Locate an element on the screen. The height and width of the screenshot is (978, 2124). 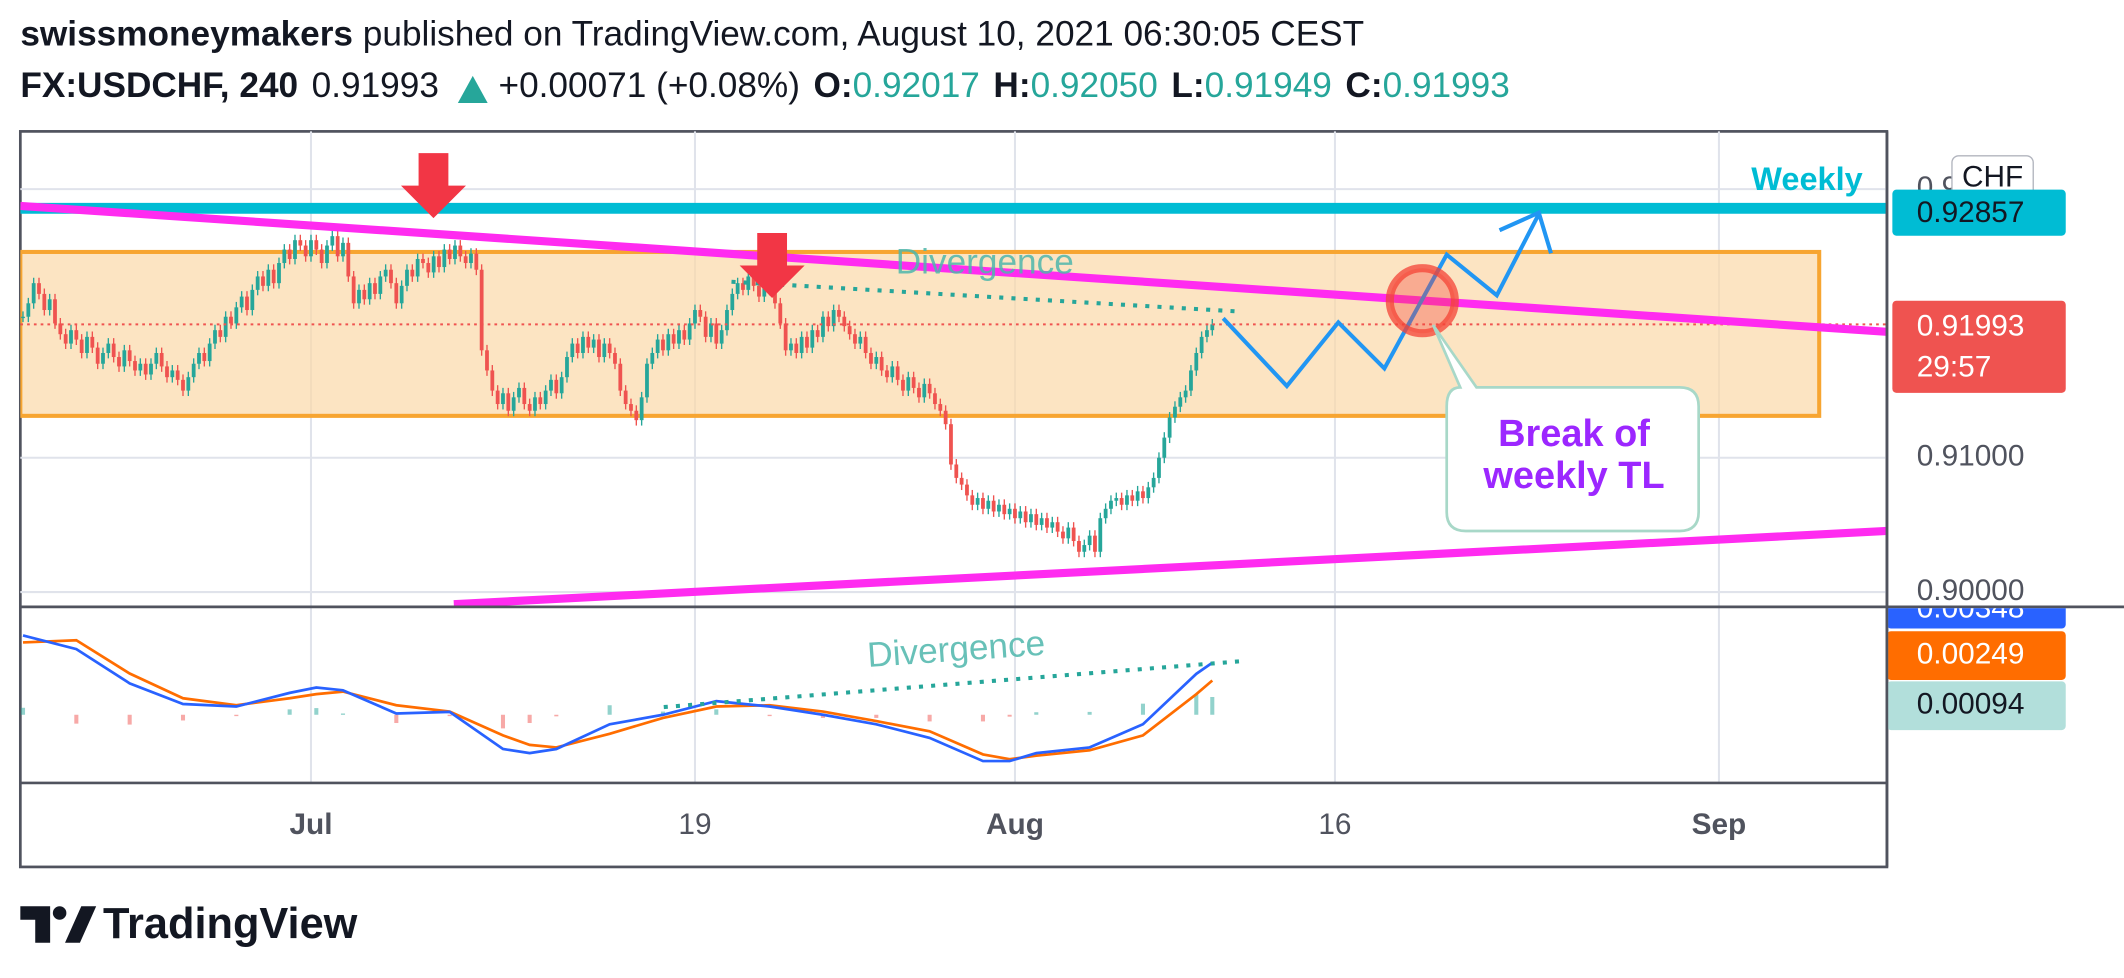
x-tick-label: Sep is located at coordinates (1719, 824).